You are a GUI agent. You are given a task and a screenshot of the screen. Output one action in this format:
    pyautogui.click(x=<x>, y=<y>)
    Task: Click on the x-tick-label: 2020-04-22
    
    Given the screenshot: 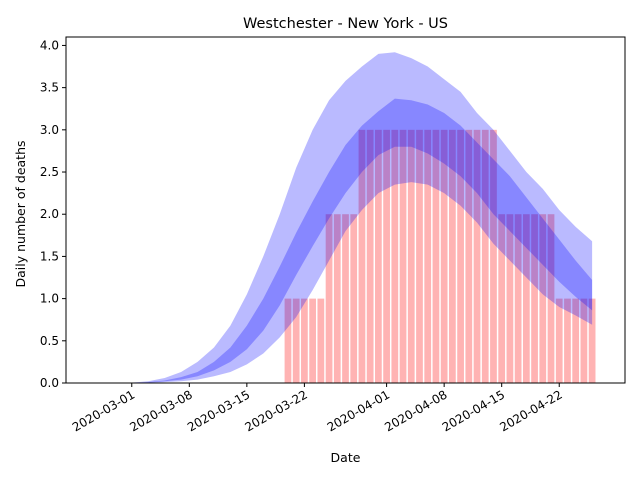 What is the action you would take?
    pyautogui.click(x=530, y=410)
    